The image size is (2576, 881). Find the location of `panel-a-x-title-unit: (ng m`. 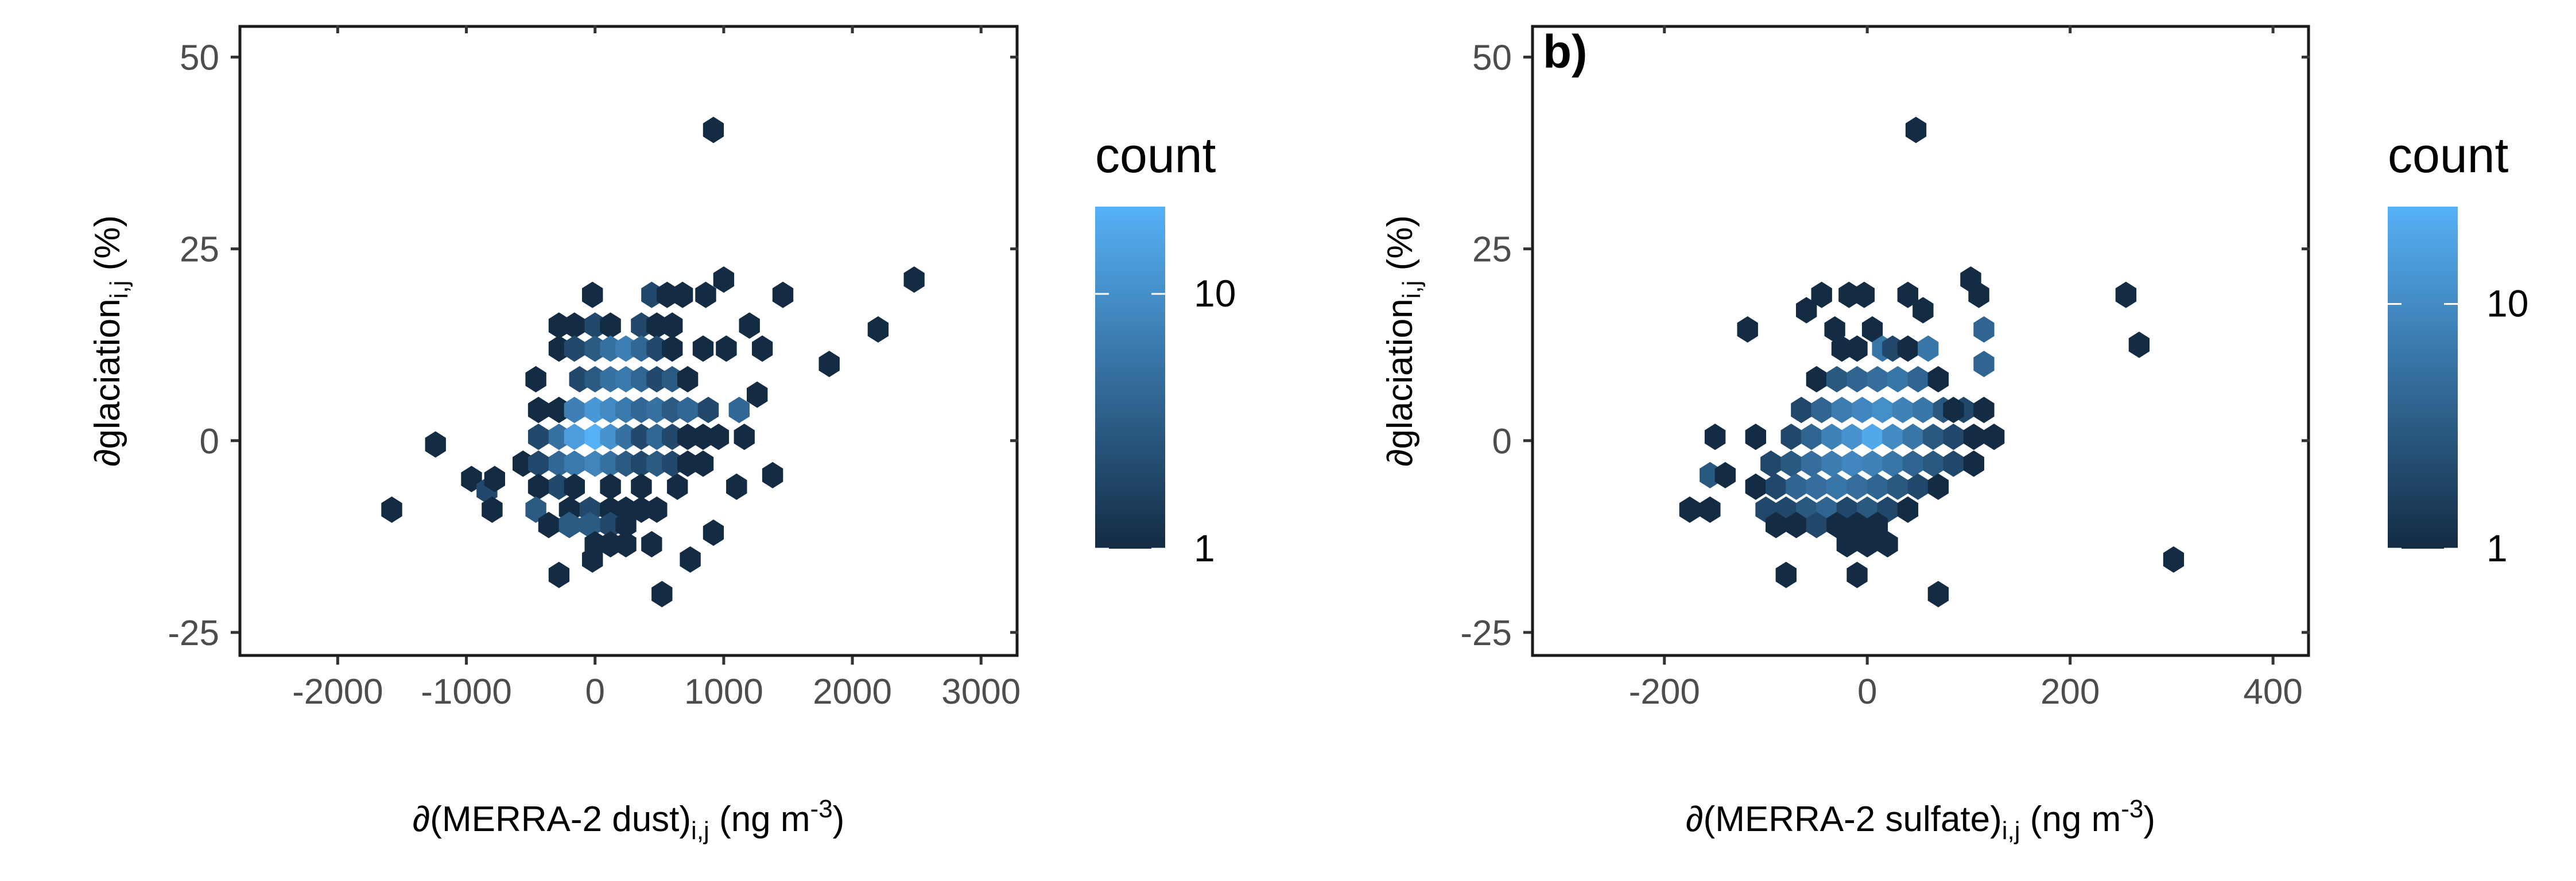

panel-a-x-title-unit: (ng m is located at coordinates (759, 819).